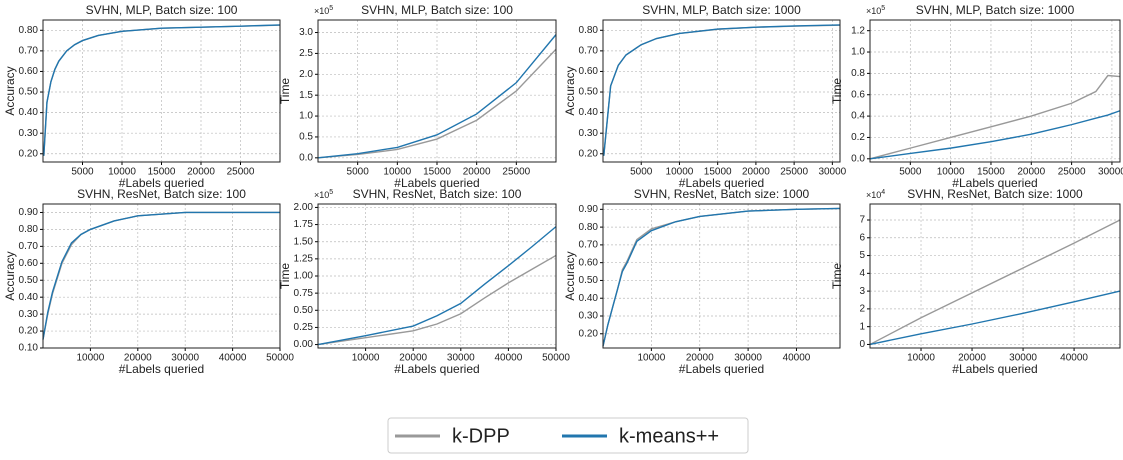 The width and height of the screenshot is (1123, 460). What do you see at coordinates (304, 258) in the screenshot?
I see `y-tick-label: 1.25` at bounding box center [304, 258].